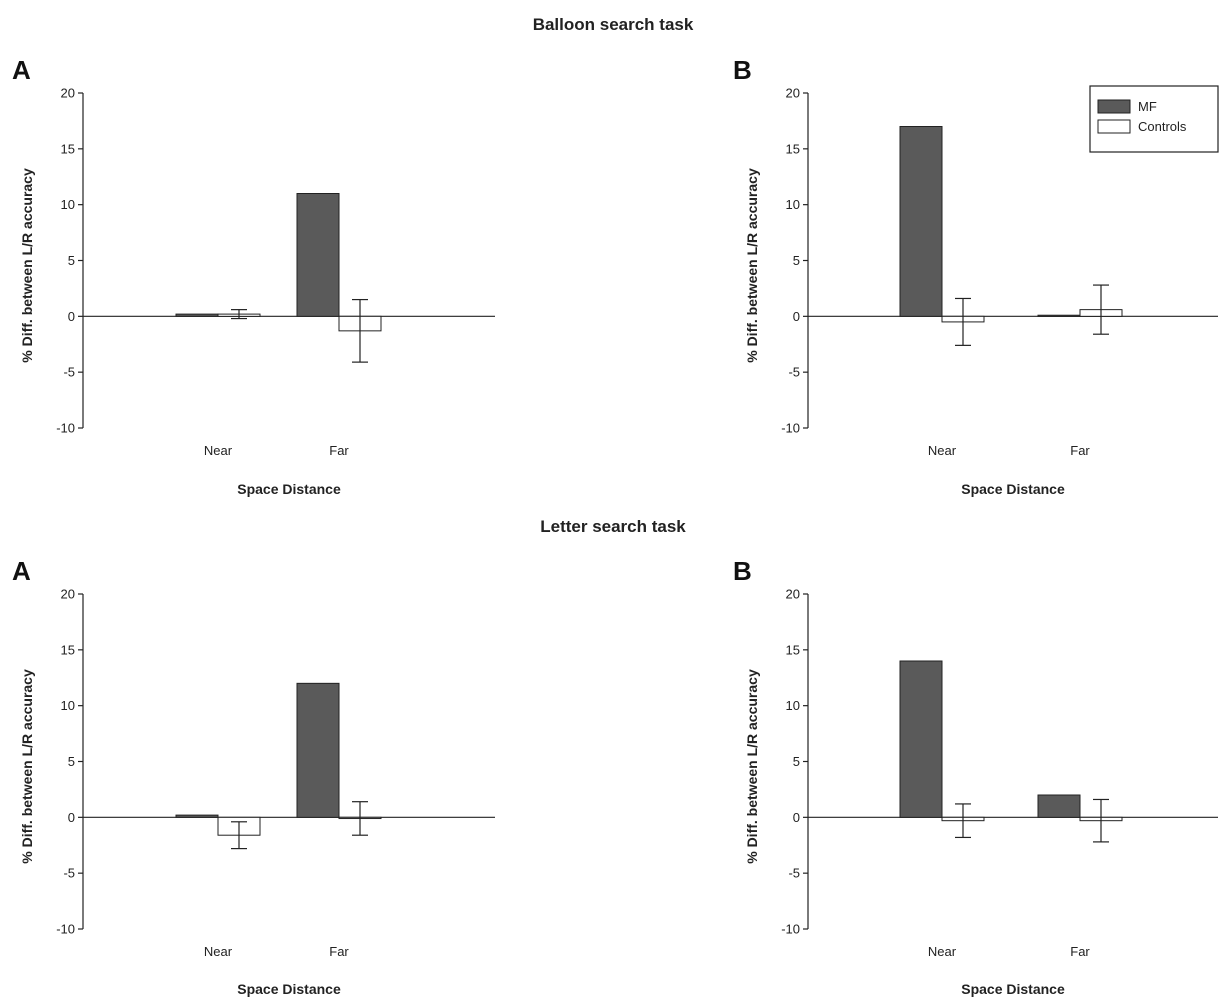  What do you see at coordinates (1114, 106) in the screenshot?
I see `legend-swatch-mf` at bounding box center [1114, 106].